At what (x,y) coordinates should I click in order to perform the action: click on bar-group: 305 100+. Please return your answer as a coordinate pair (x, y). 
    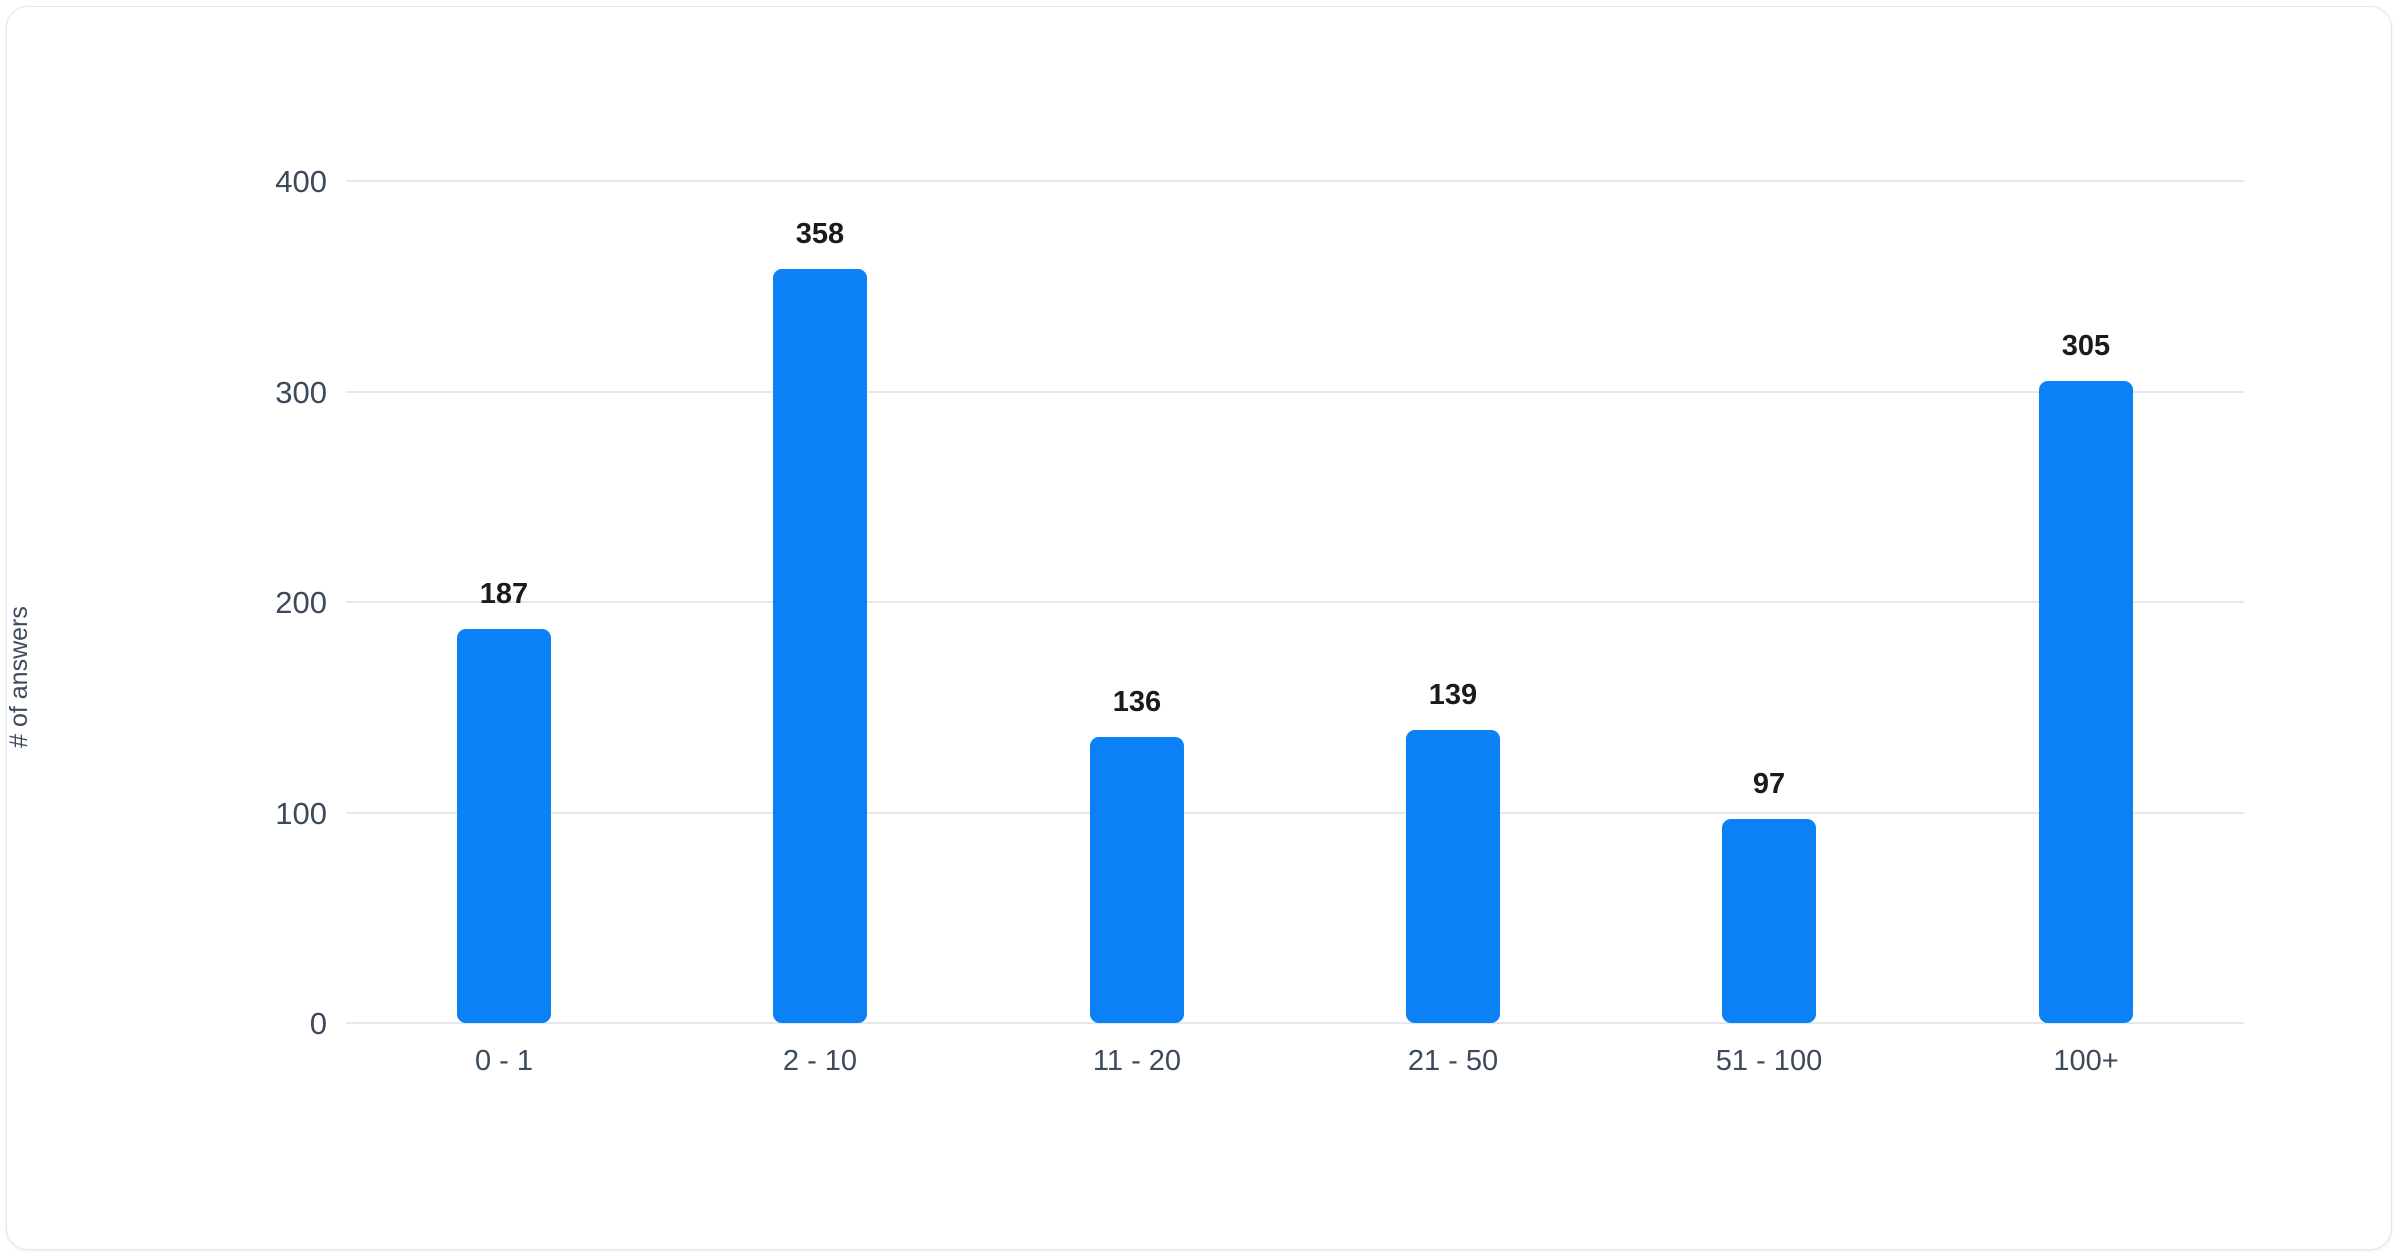
    Looking at the image, I should click on (2086, 628).